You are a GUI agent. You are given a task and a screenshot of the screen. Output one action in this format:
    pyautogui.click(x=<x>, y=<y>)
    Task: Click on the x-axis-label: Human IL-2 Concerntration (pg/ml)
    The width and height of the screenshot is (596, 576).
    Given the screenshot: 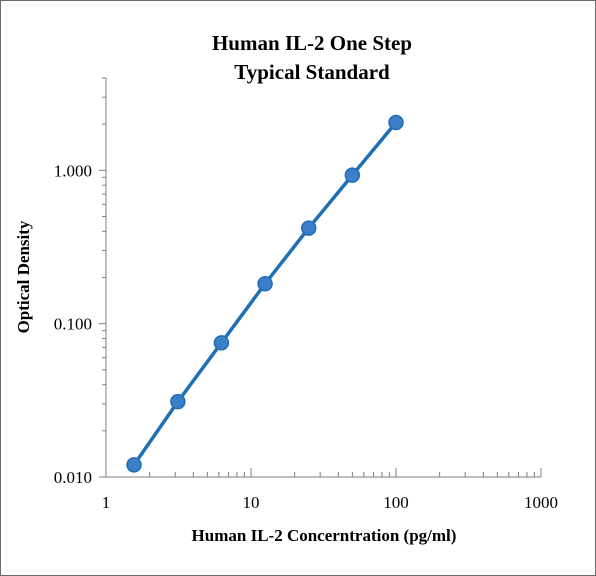 What is the action you would take?
    pyautogui.click(x=324, y=535)
    